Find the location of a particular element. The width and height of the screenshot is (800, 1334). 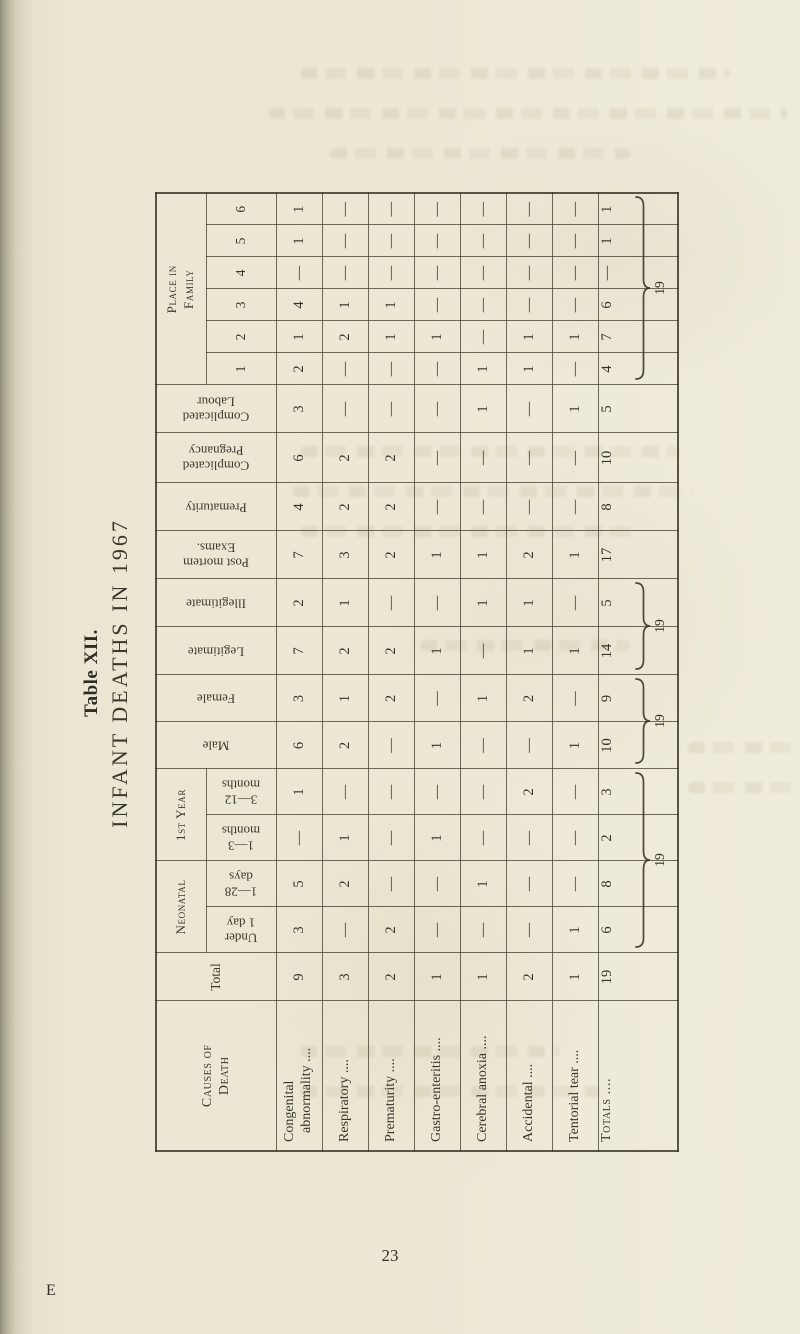

column-header-label: Complicated Pregnancy is located at coordinates (216, 459).